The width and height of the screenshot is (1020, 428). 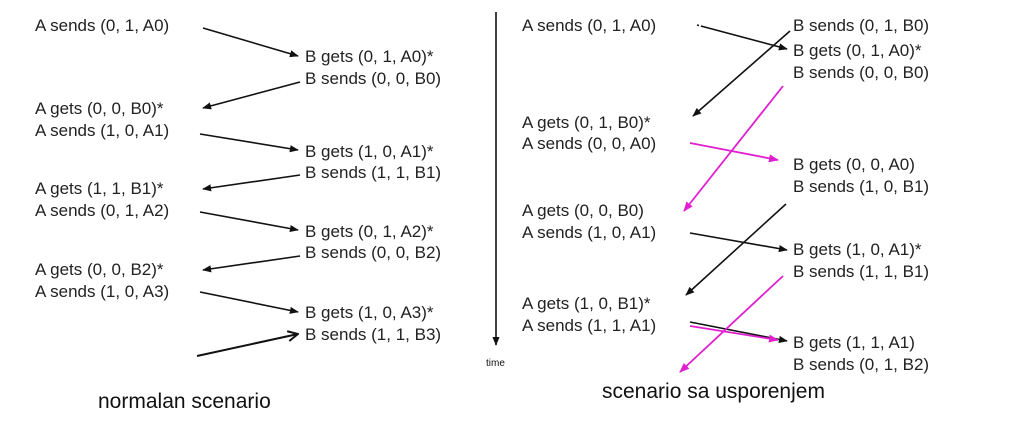 I want to click on right-a-line-5: A gets (1, 0, B1)*, so click(x=586, y=303).